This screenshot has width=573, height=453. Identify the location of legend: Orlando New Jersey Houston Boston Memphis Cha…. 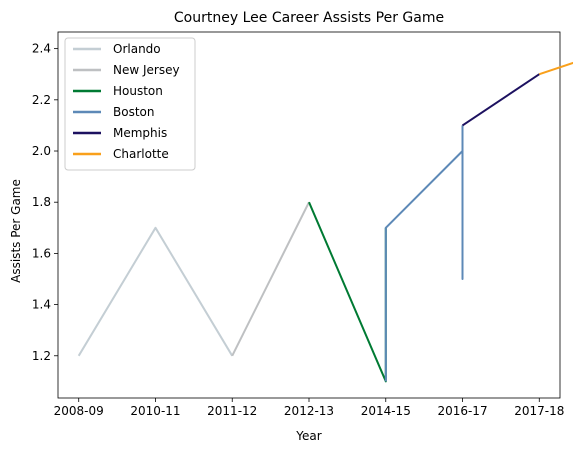
(130, 104).